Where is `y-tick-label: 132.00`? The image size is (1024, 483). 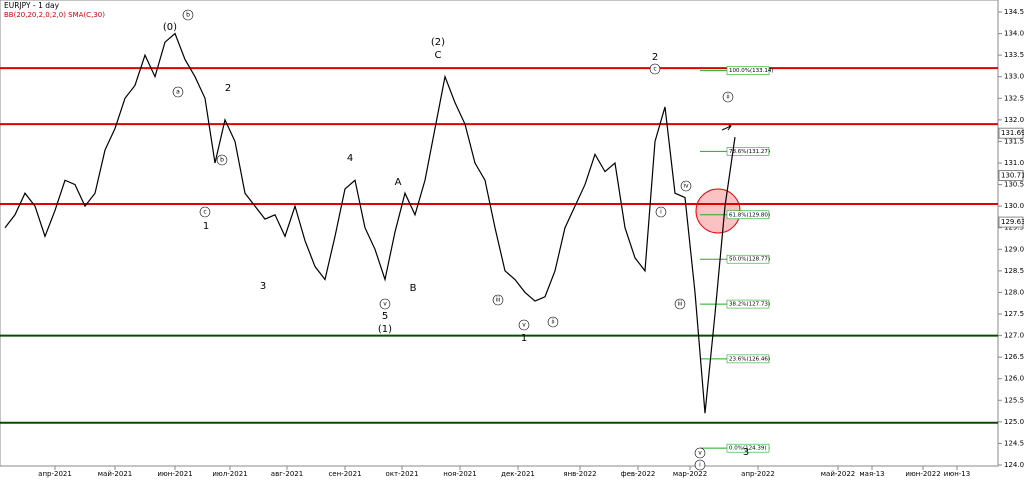 y-tick-label: 132.00 is located at coordinates (1014, 120).